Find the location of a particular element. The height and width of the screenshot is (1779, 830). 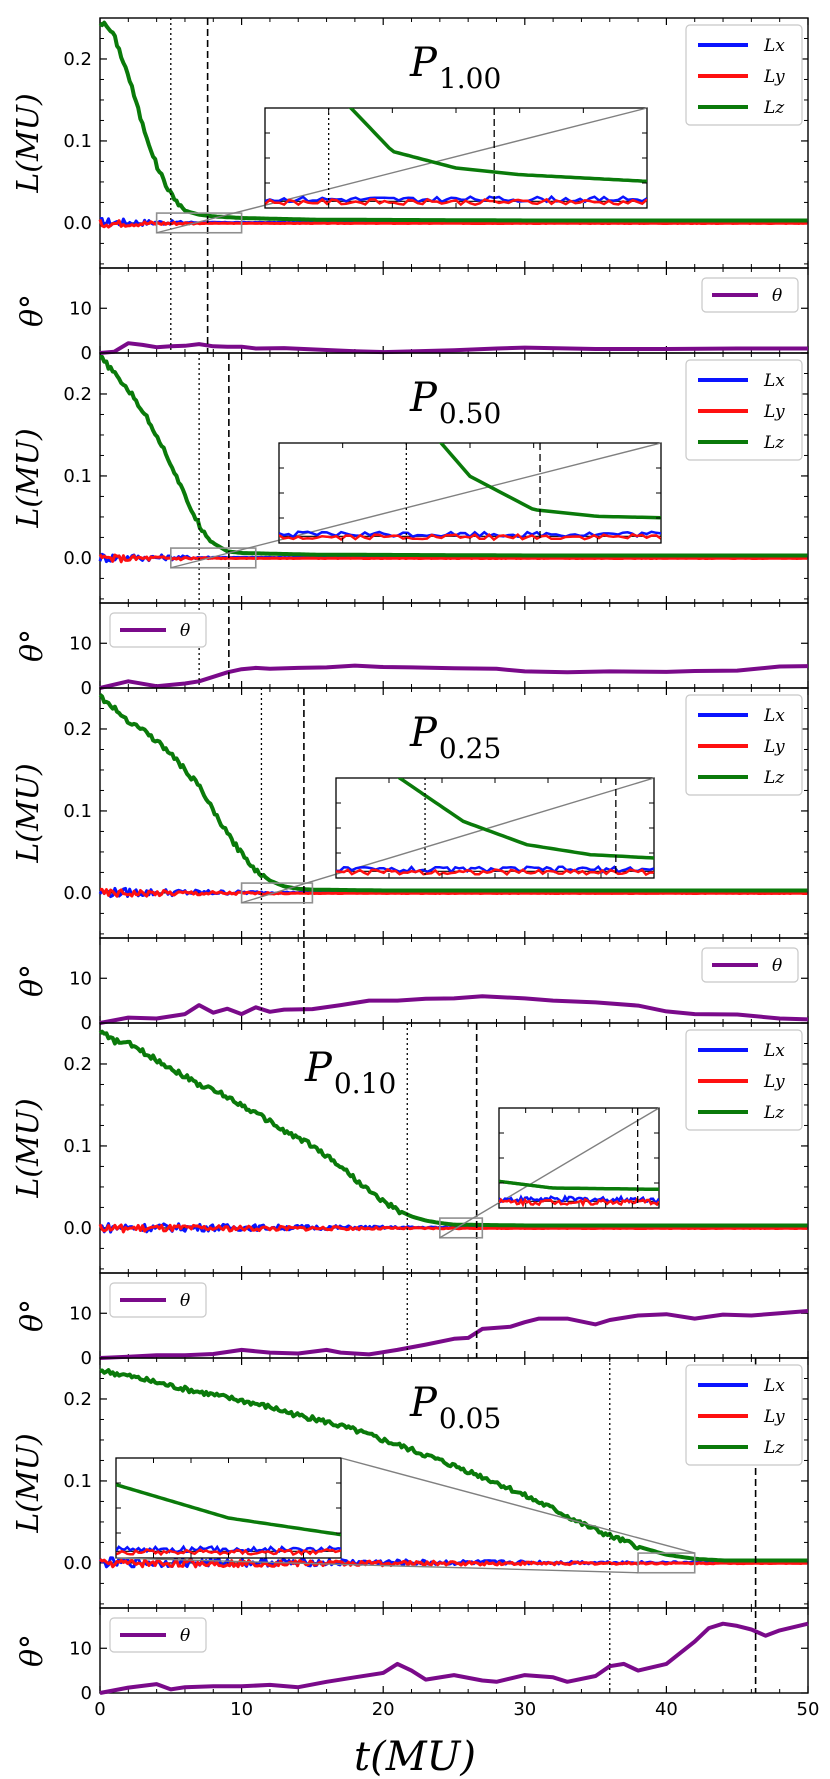

panel-title: P0.10 is located at coordinates (350, 1072).